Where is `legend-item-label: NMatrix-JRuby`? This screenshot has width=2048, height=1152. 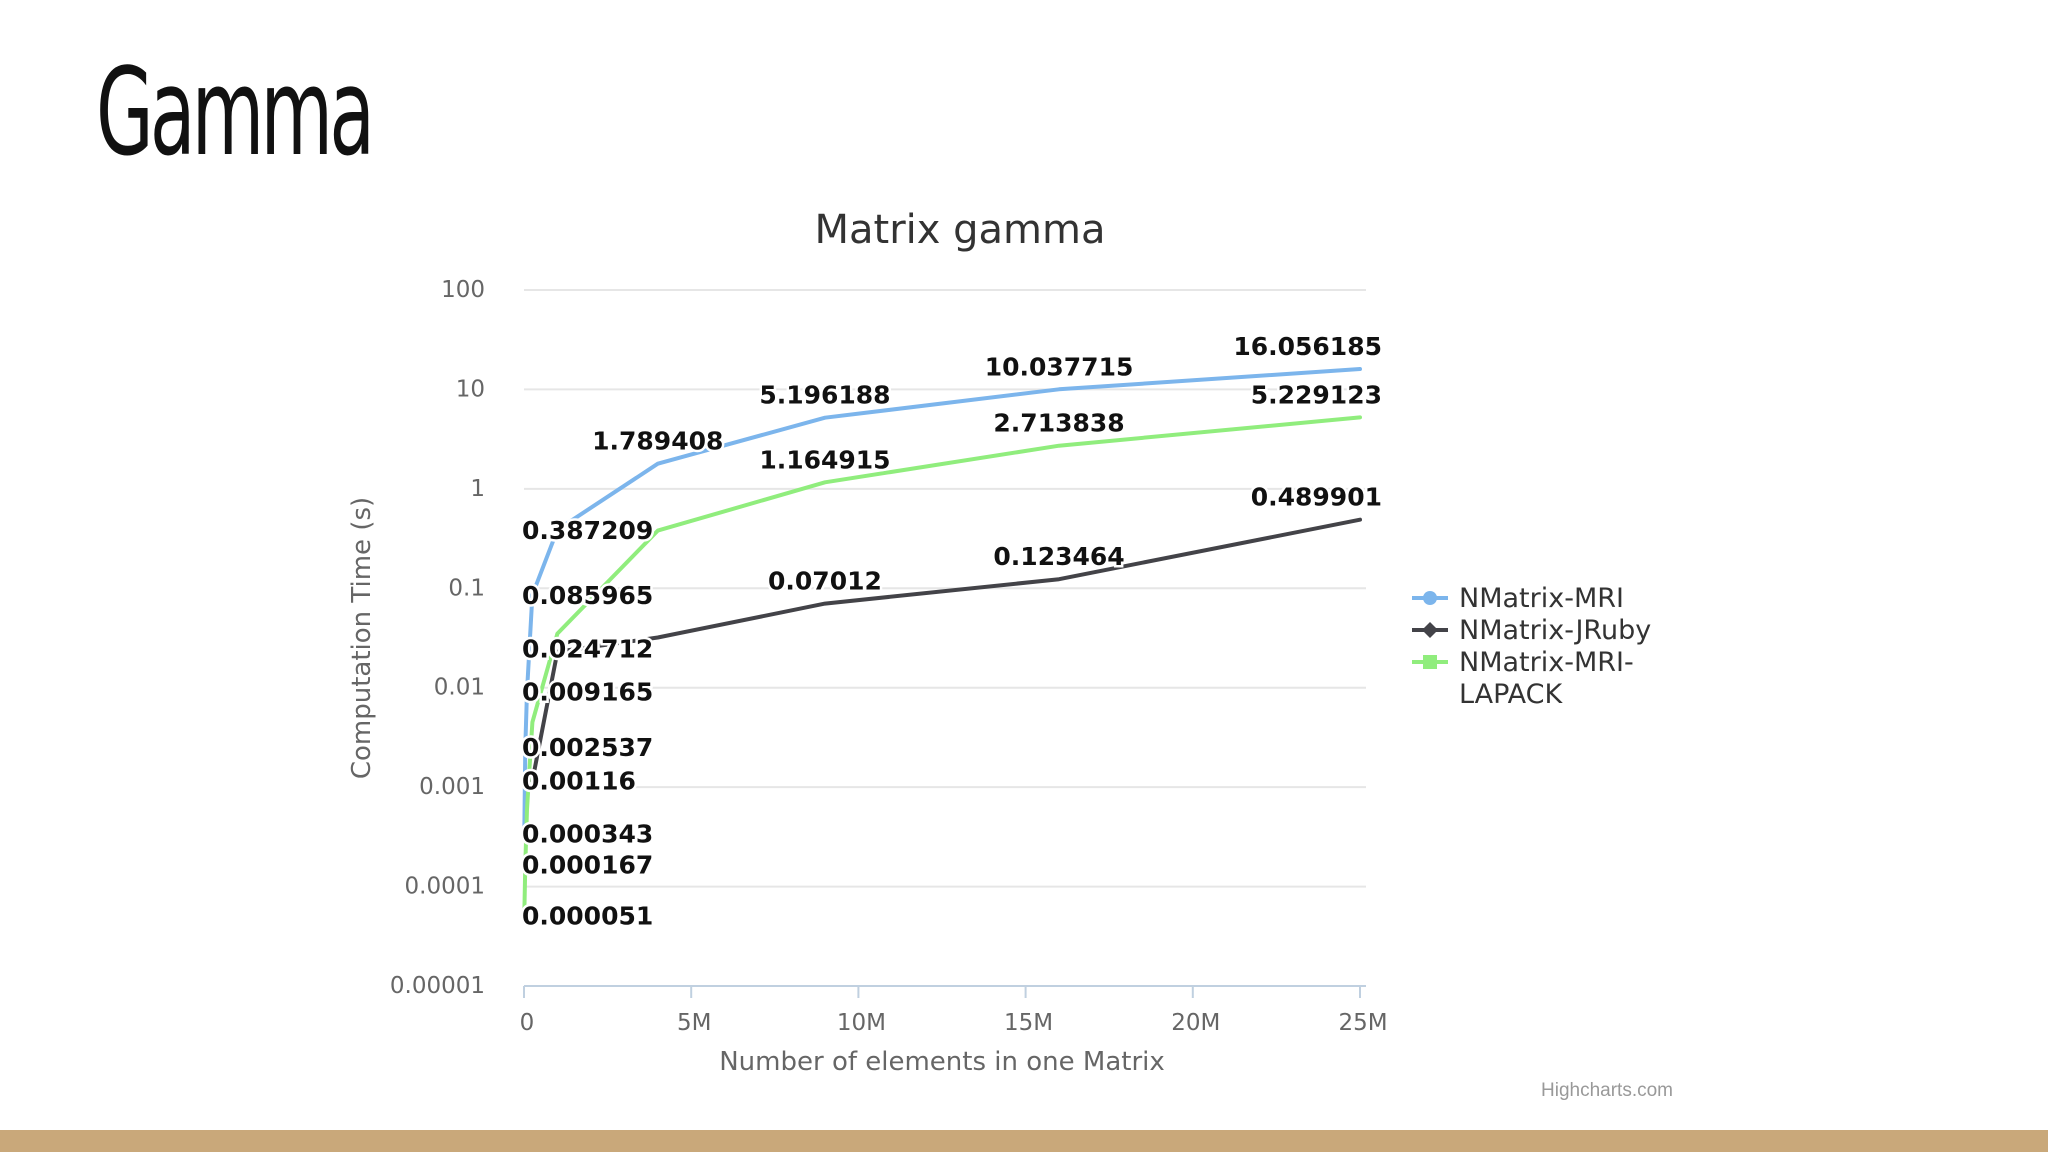 legend-item-label: NMatrix-JRuby is located at coordinates (1555, 630).